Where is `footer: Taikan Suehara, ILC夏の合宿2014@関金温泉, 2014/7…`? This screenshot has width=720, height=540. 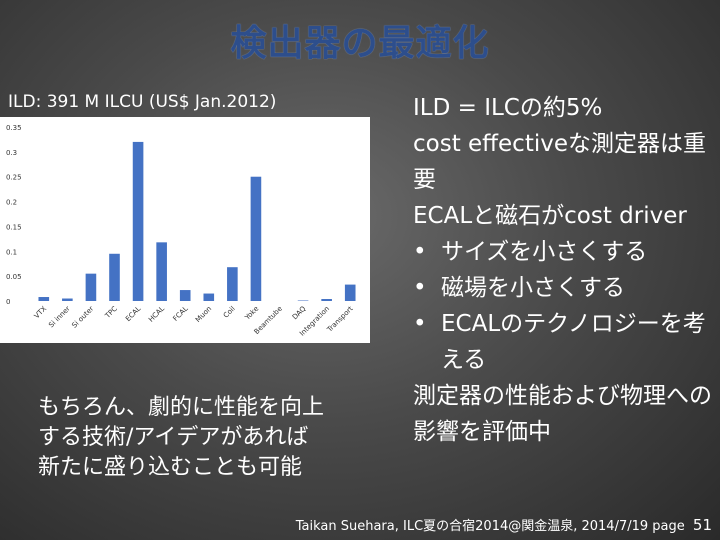 footer: Taikan Suehara, ILC夏の合宿2014@関金温泉, 2014/7… is located at coordinates (356, 524).